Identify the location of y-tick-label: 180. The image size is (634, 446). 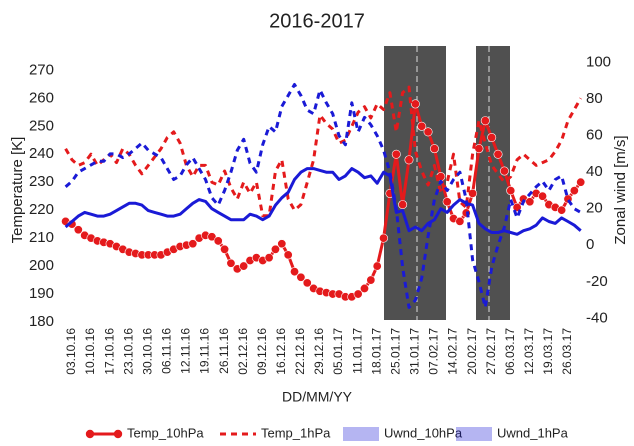
(41, 321).